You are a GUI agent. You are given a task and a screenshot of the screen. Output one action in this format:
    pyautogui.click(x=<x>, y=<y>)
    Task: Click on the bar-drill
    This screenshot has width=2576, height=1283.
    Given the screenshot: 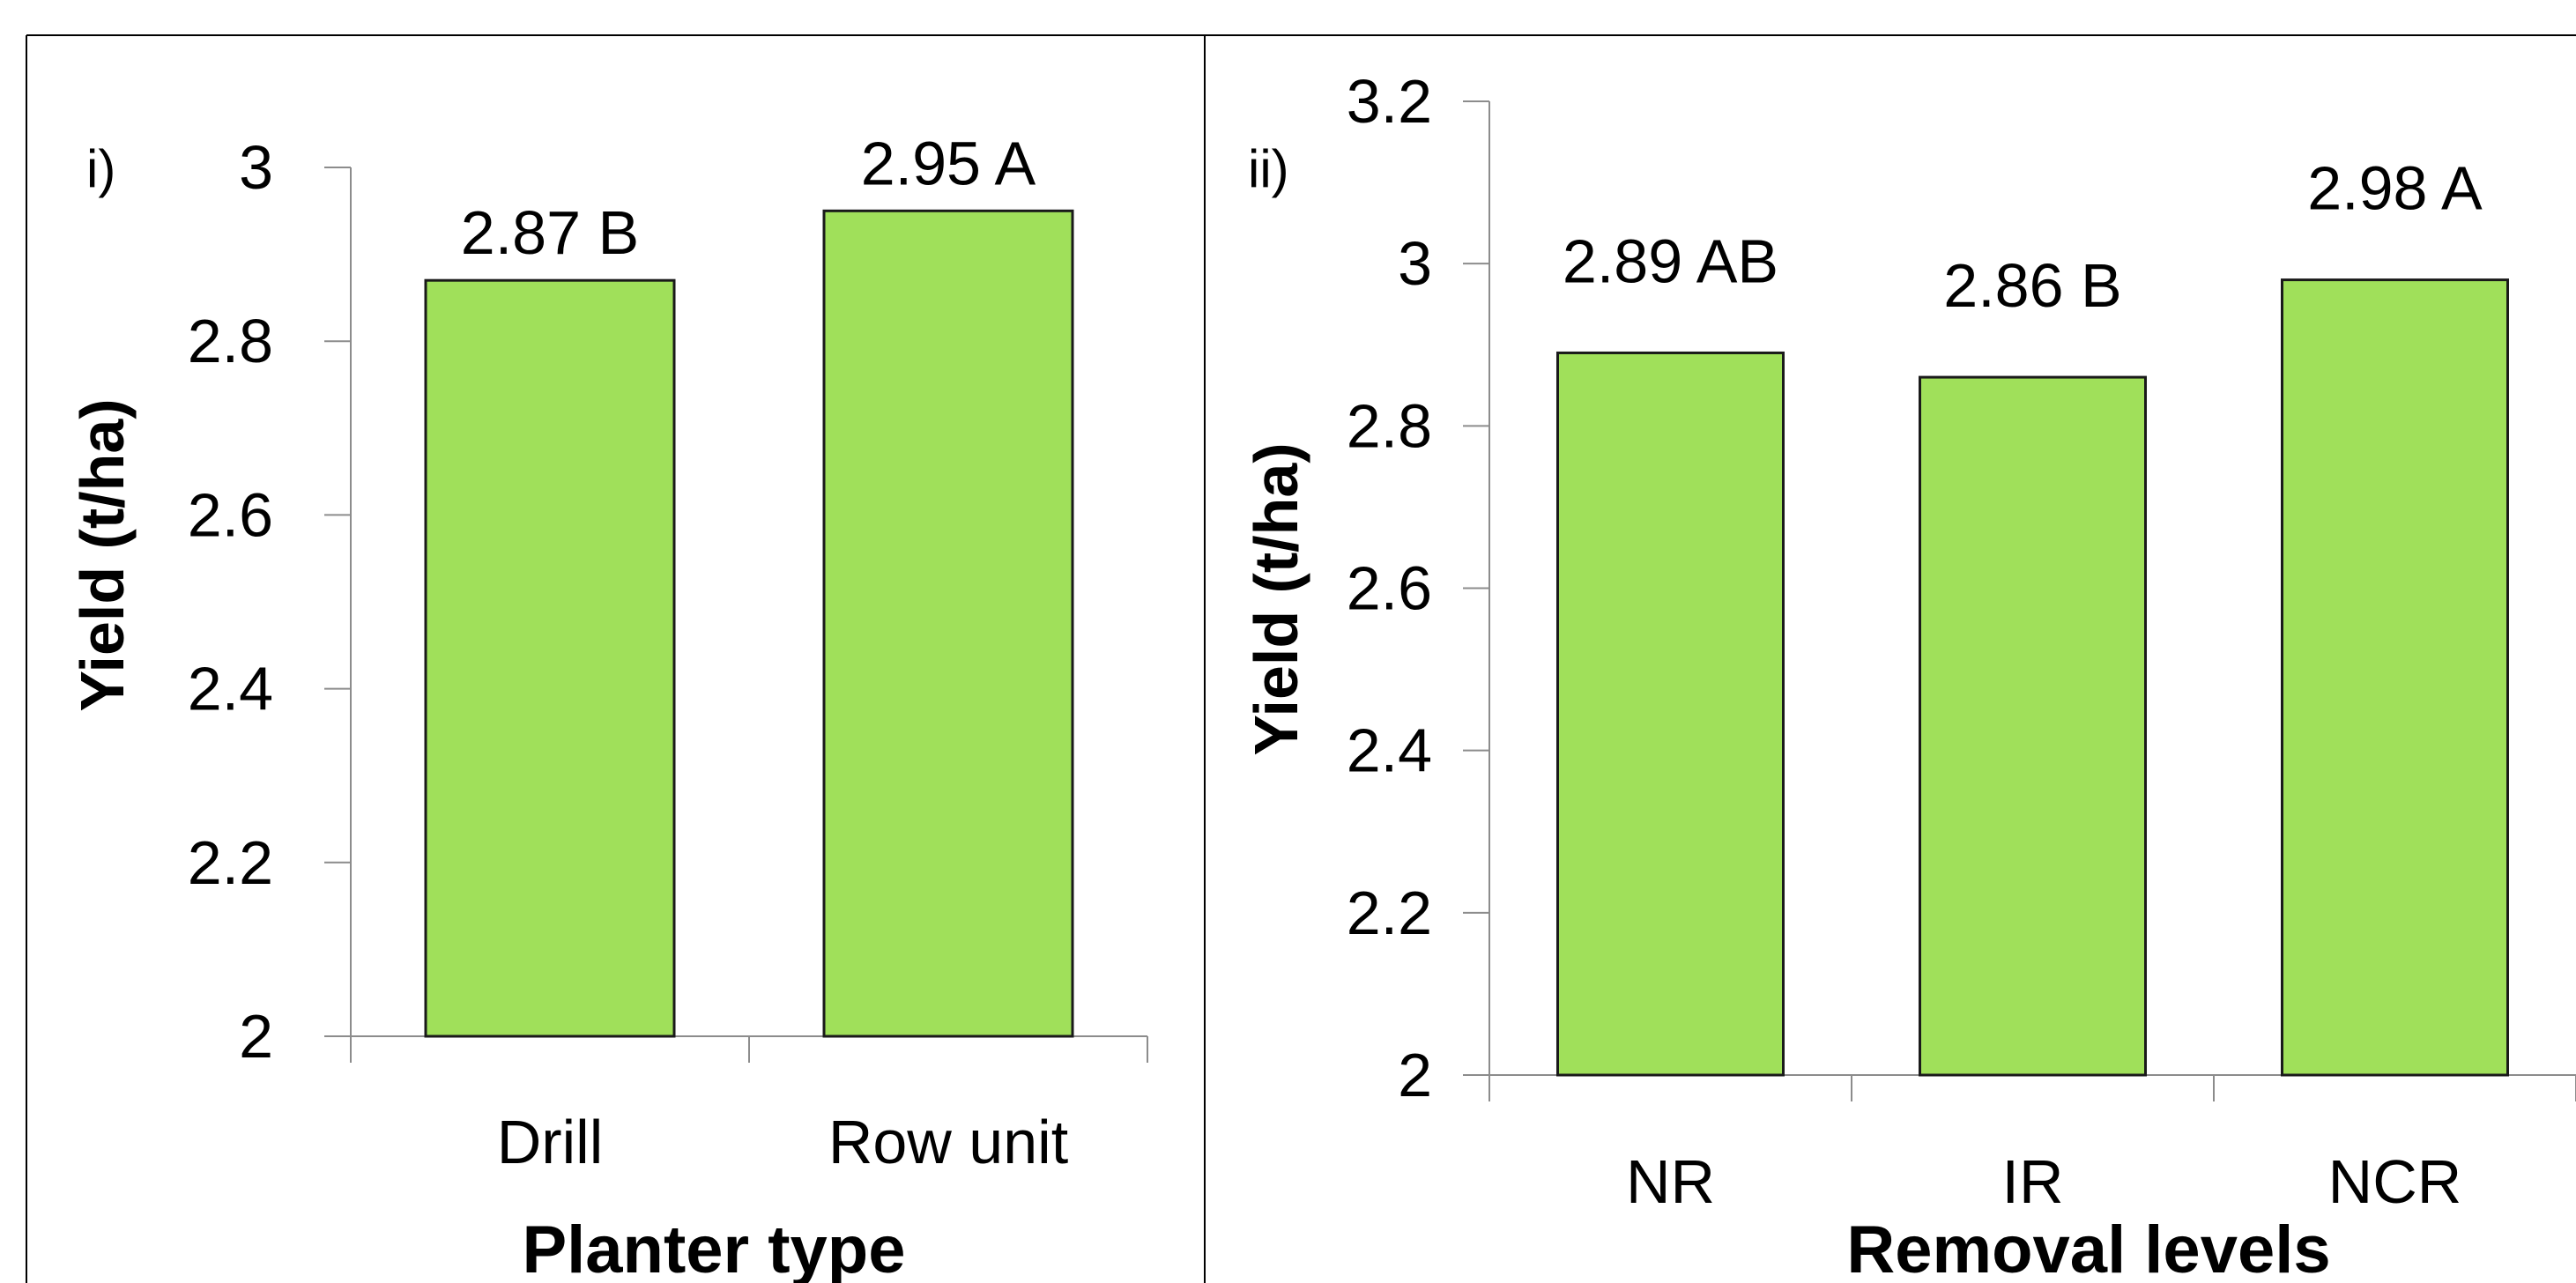 What is the action you would take?
    pyautogui.click(x=550, y=658)
    